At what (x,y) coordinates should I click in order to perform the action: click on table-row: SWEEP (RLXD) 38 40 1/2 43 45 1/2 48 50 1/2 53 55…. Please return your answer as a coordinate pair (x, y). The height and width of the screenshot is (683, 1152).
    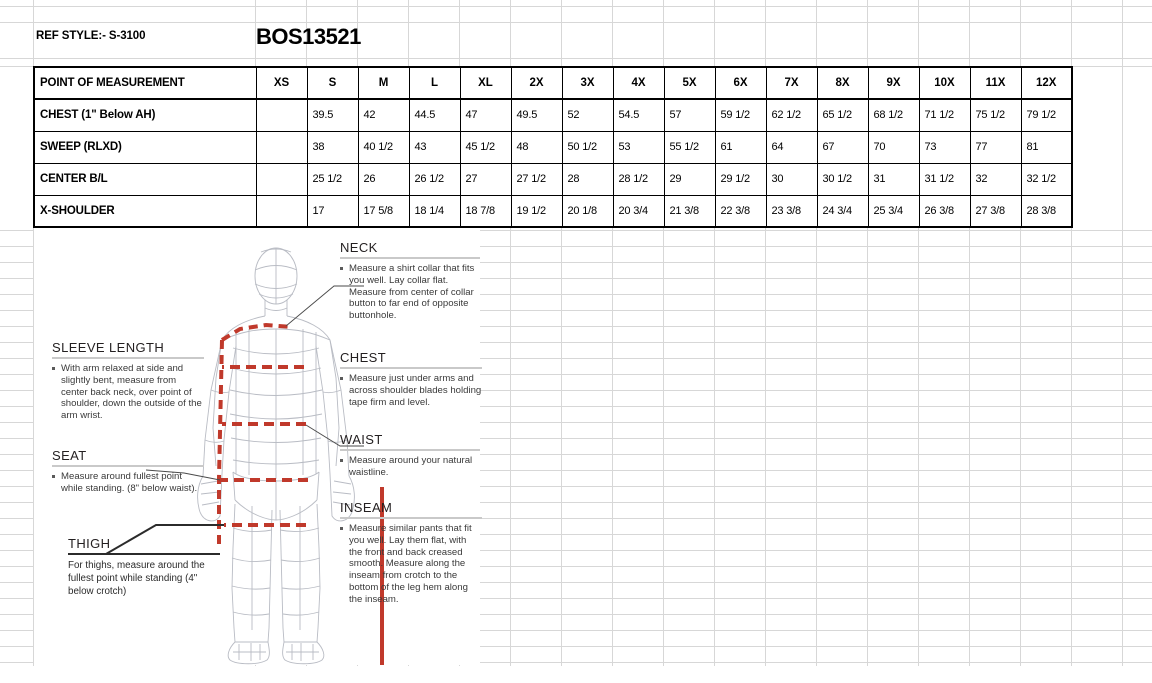
    Looking at the image, I should click on (553, 147).